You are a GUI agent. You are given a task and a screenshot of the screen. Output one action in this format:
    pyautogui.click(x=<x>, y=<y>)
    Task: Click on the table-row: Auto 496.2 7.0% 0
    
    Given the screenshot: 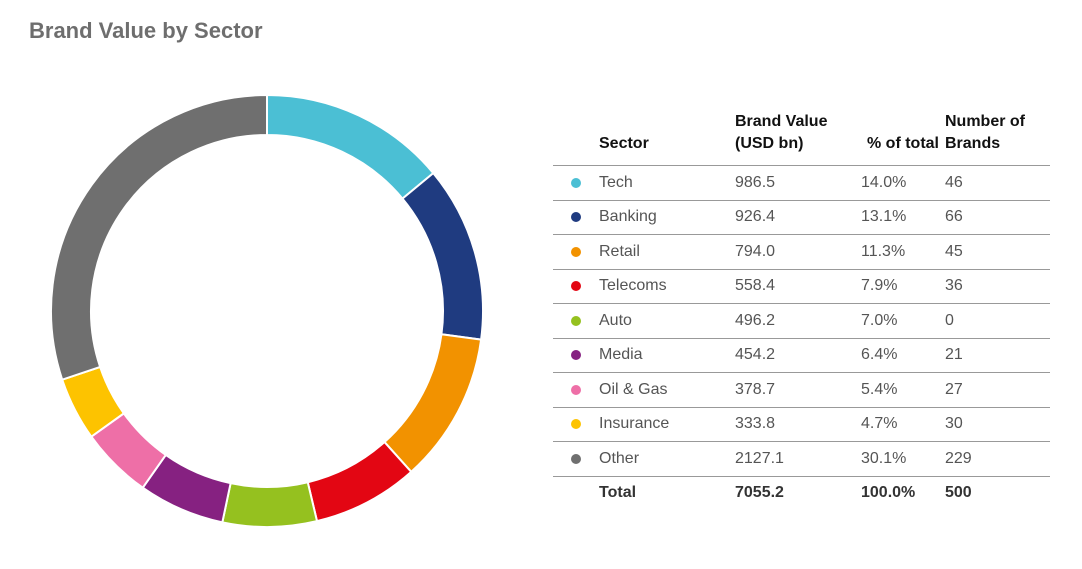 What is the action you would take?
    pyautogui.click(x=801, y=321)
    